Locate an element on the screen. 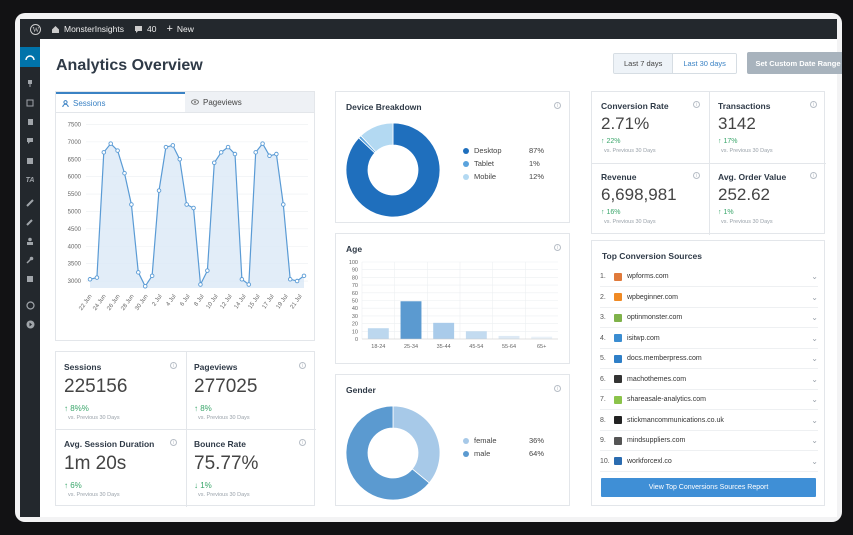 The image size is (853, 535). source-row: 4. isitwp.com ⌄ is located at coordinates (709, 339).